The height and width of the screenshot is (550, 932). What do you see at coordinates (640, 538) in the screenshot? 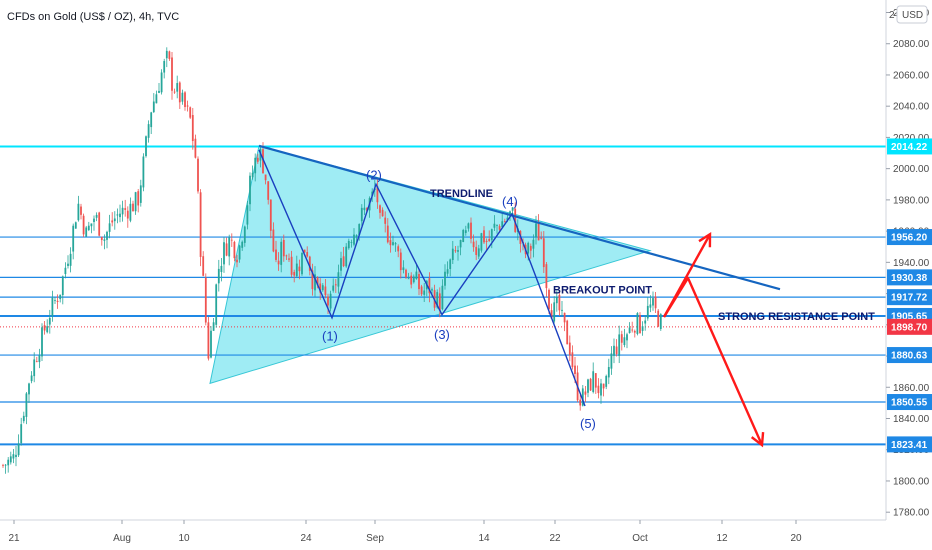
I see `x-tick-label-7: Oct` at bounding box center [640, 538].